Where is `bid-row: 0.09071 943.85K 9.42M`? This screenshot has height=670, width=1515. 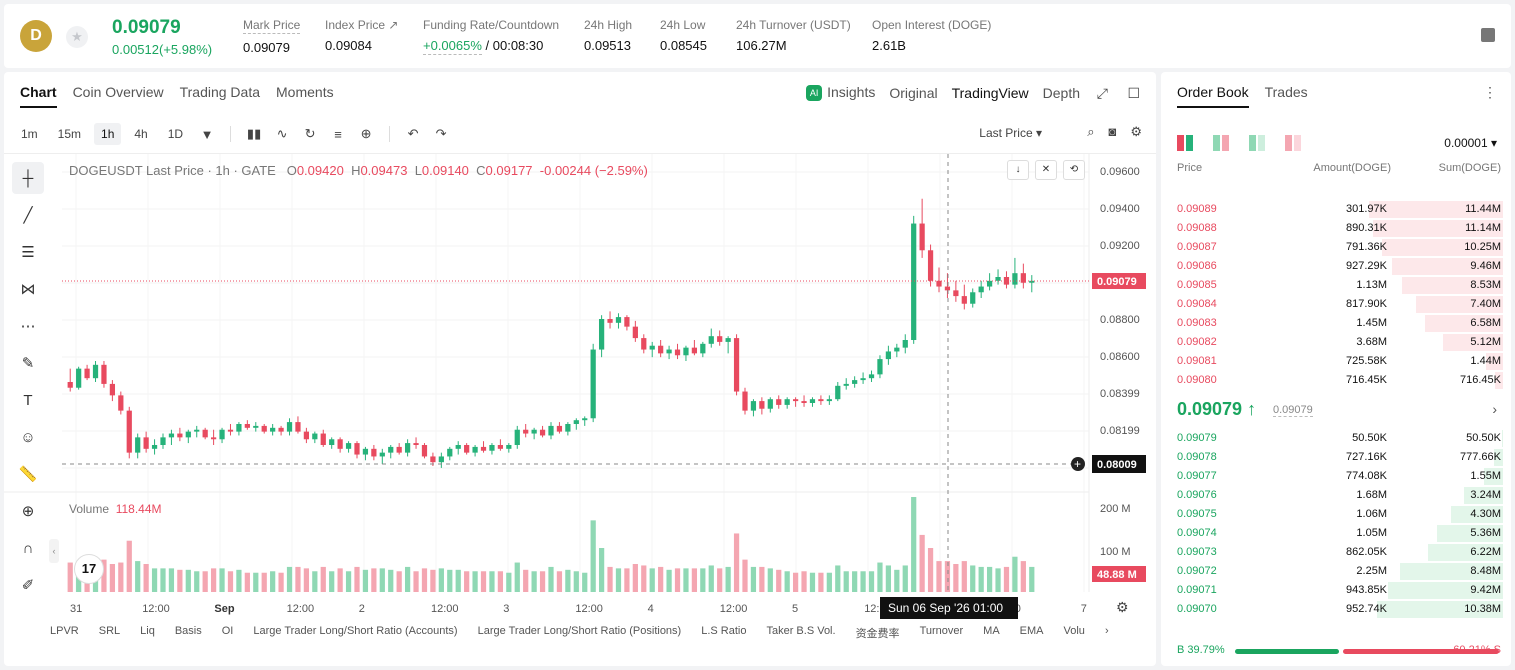
bid-row: 0.09071 943.85K 9.42M is located at coordinates (1336, 590).